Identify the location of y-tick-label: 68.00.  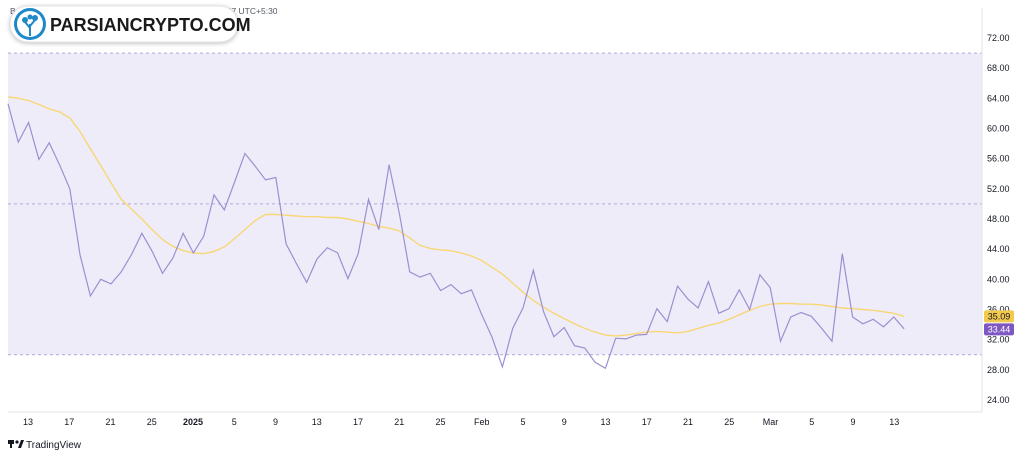
(998, 68).